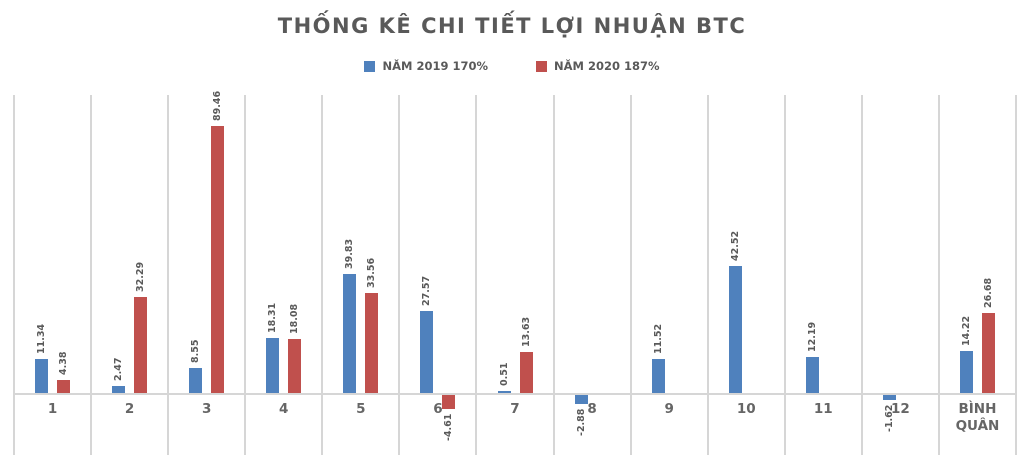 The image size is (1024, 467). Describe the element at coordinates (218, 106) in the screenshot. I see `data-label-2020-3: 89.46` at that location.